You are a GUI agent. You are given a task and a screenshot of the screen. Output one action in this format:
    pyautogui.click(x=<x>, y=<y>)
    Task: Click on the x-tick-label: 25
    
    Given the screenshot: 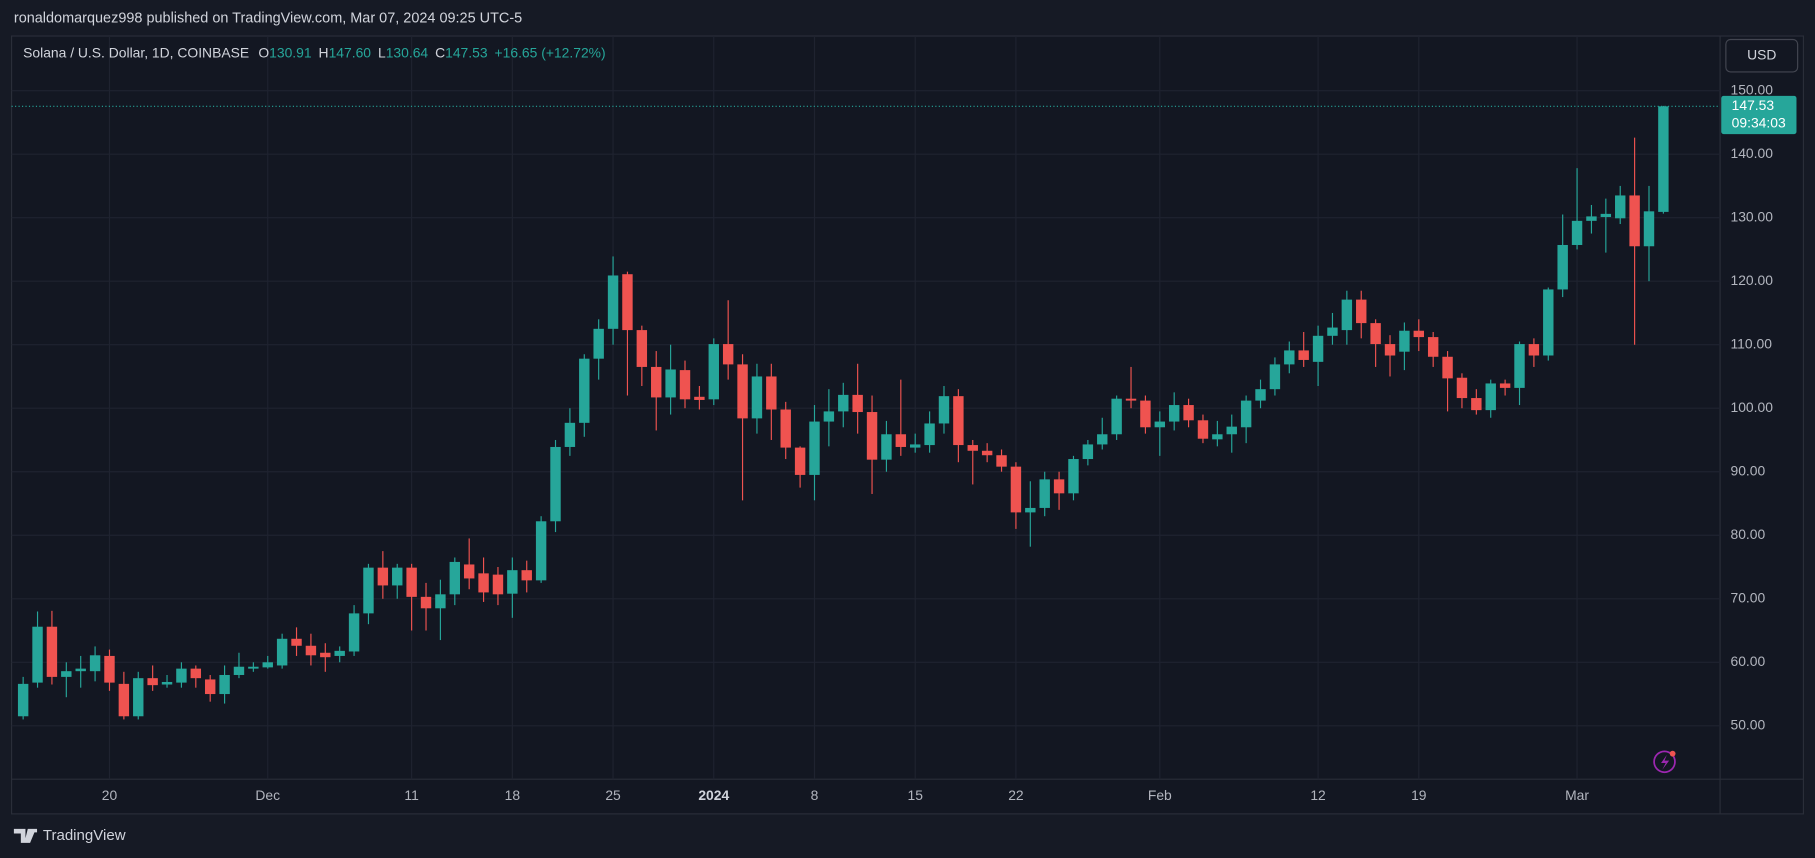 What is the action you would take?
    pyautogui.click(x=613, y=795)
    